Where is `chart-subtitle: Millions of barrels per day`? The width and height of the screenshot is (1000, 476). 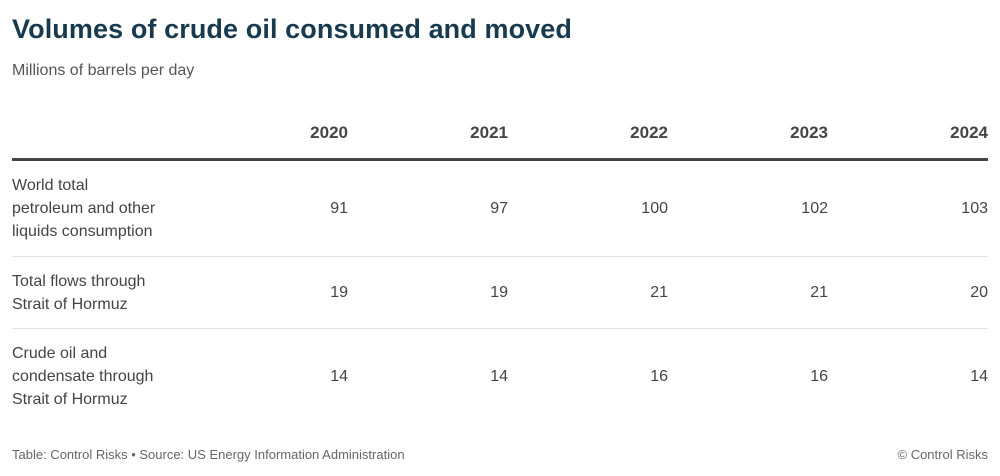
chart-subtitle: Millions of barrels per day is located at coordinates (103, 70).